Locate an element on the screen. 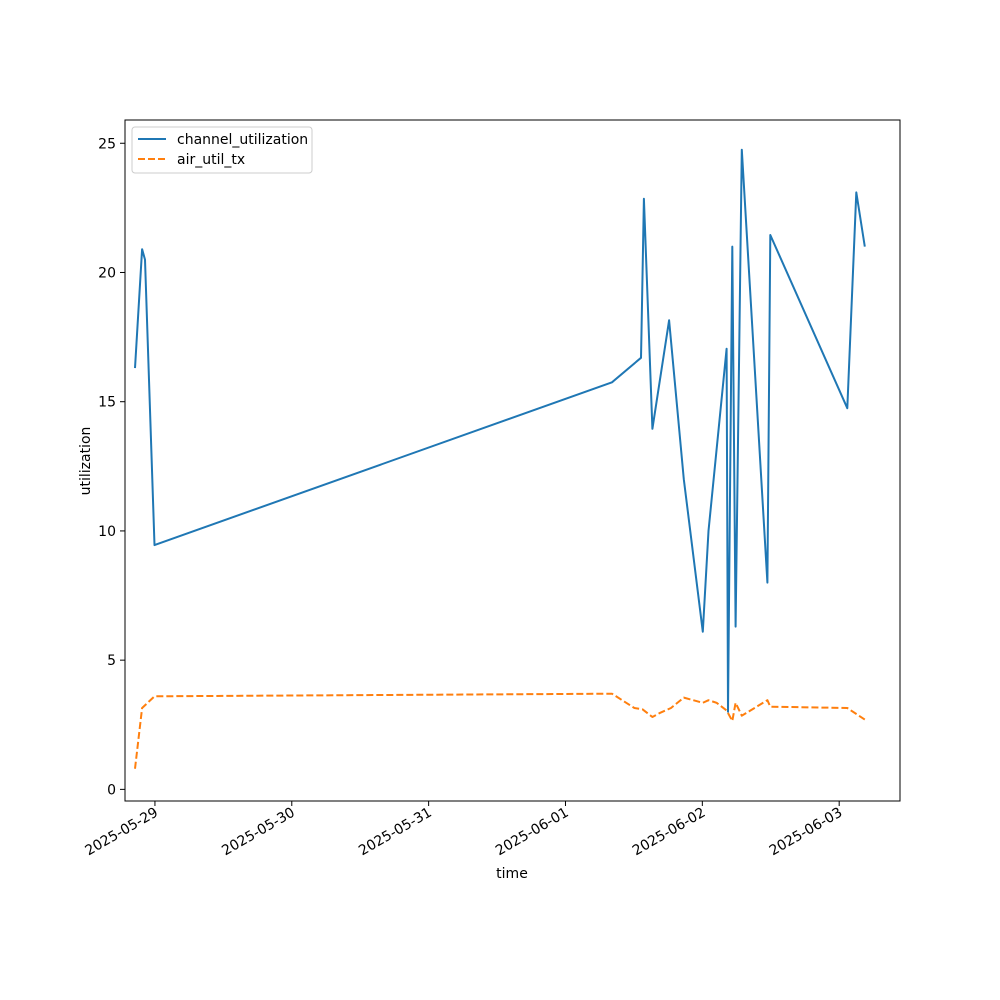 The image size is (1000, 1000). y-tick-label: 25 is located at coordinates (107, 144).